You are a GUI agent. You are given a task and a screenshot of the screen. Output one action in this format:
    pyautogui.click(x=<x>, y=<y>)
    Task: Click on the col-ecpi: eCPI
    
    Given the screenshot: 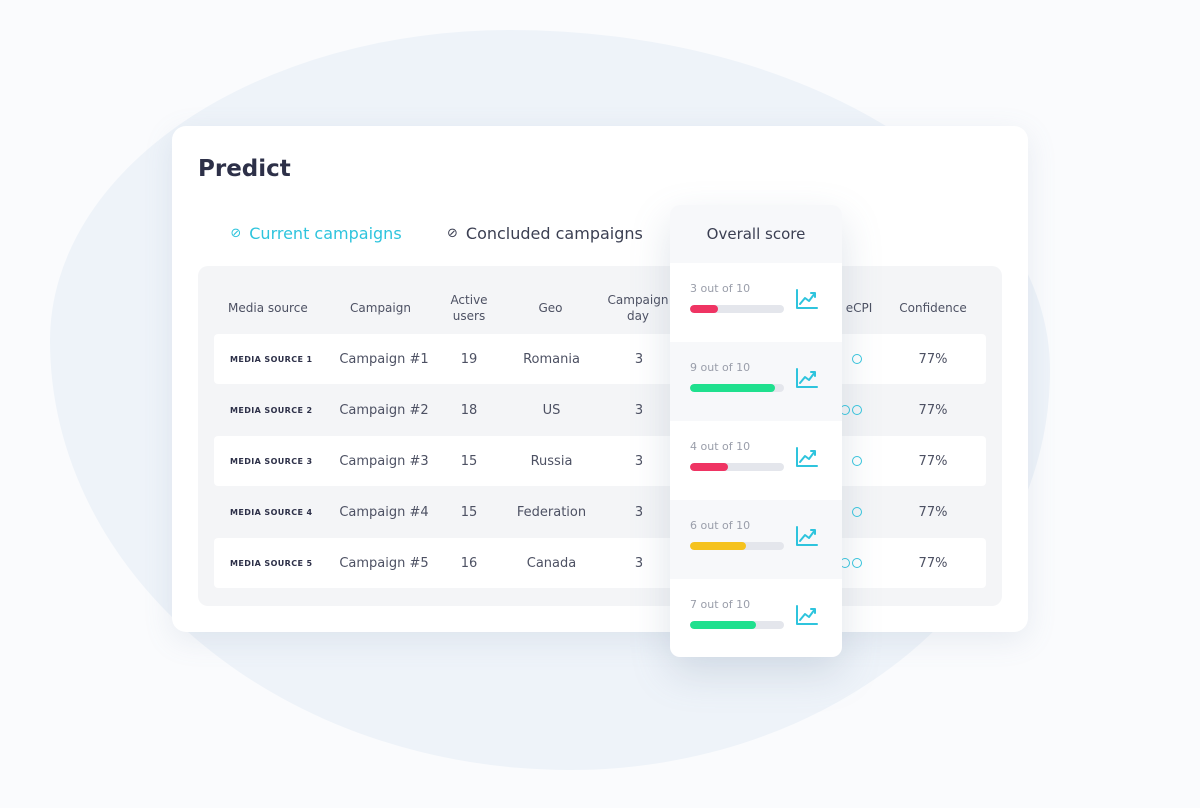 What is the action you would take?
    pyautogui.click(x=859, y=308)
    